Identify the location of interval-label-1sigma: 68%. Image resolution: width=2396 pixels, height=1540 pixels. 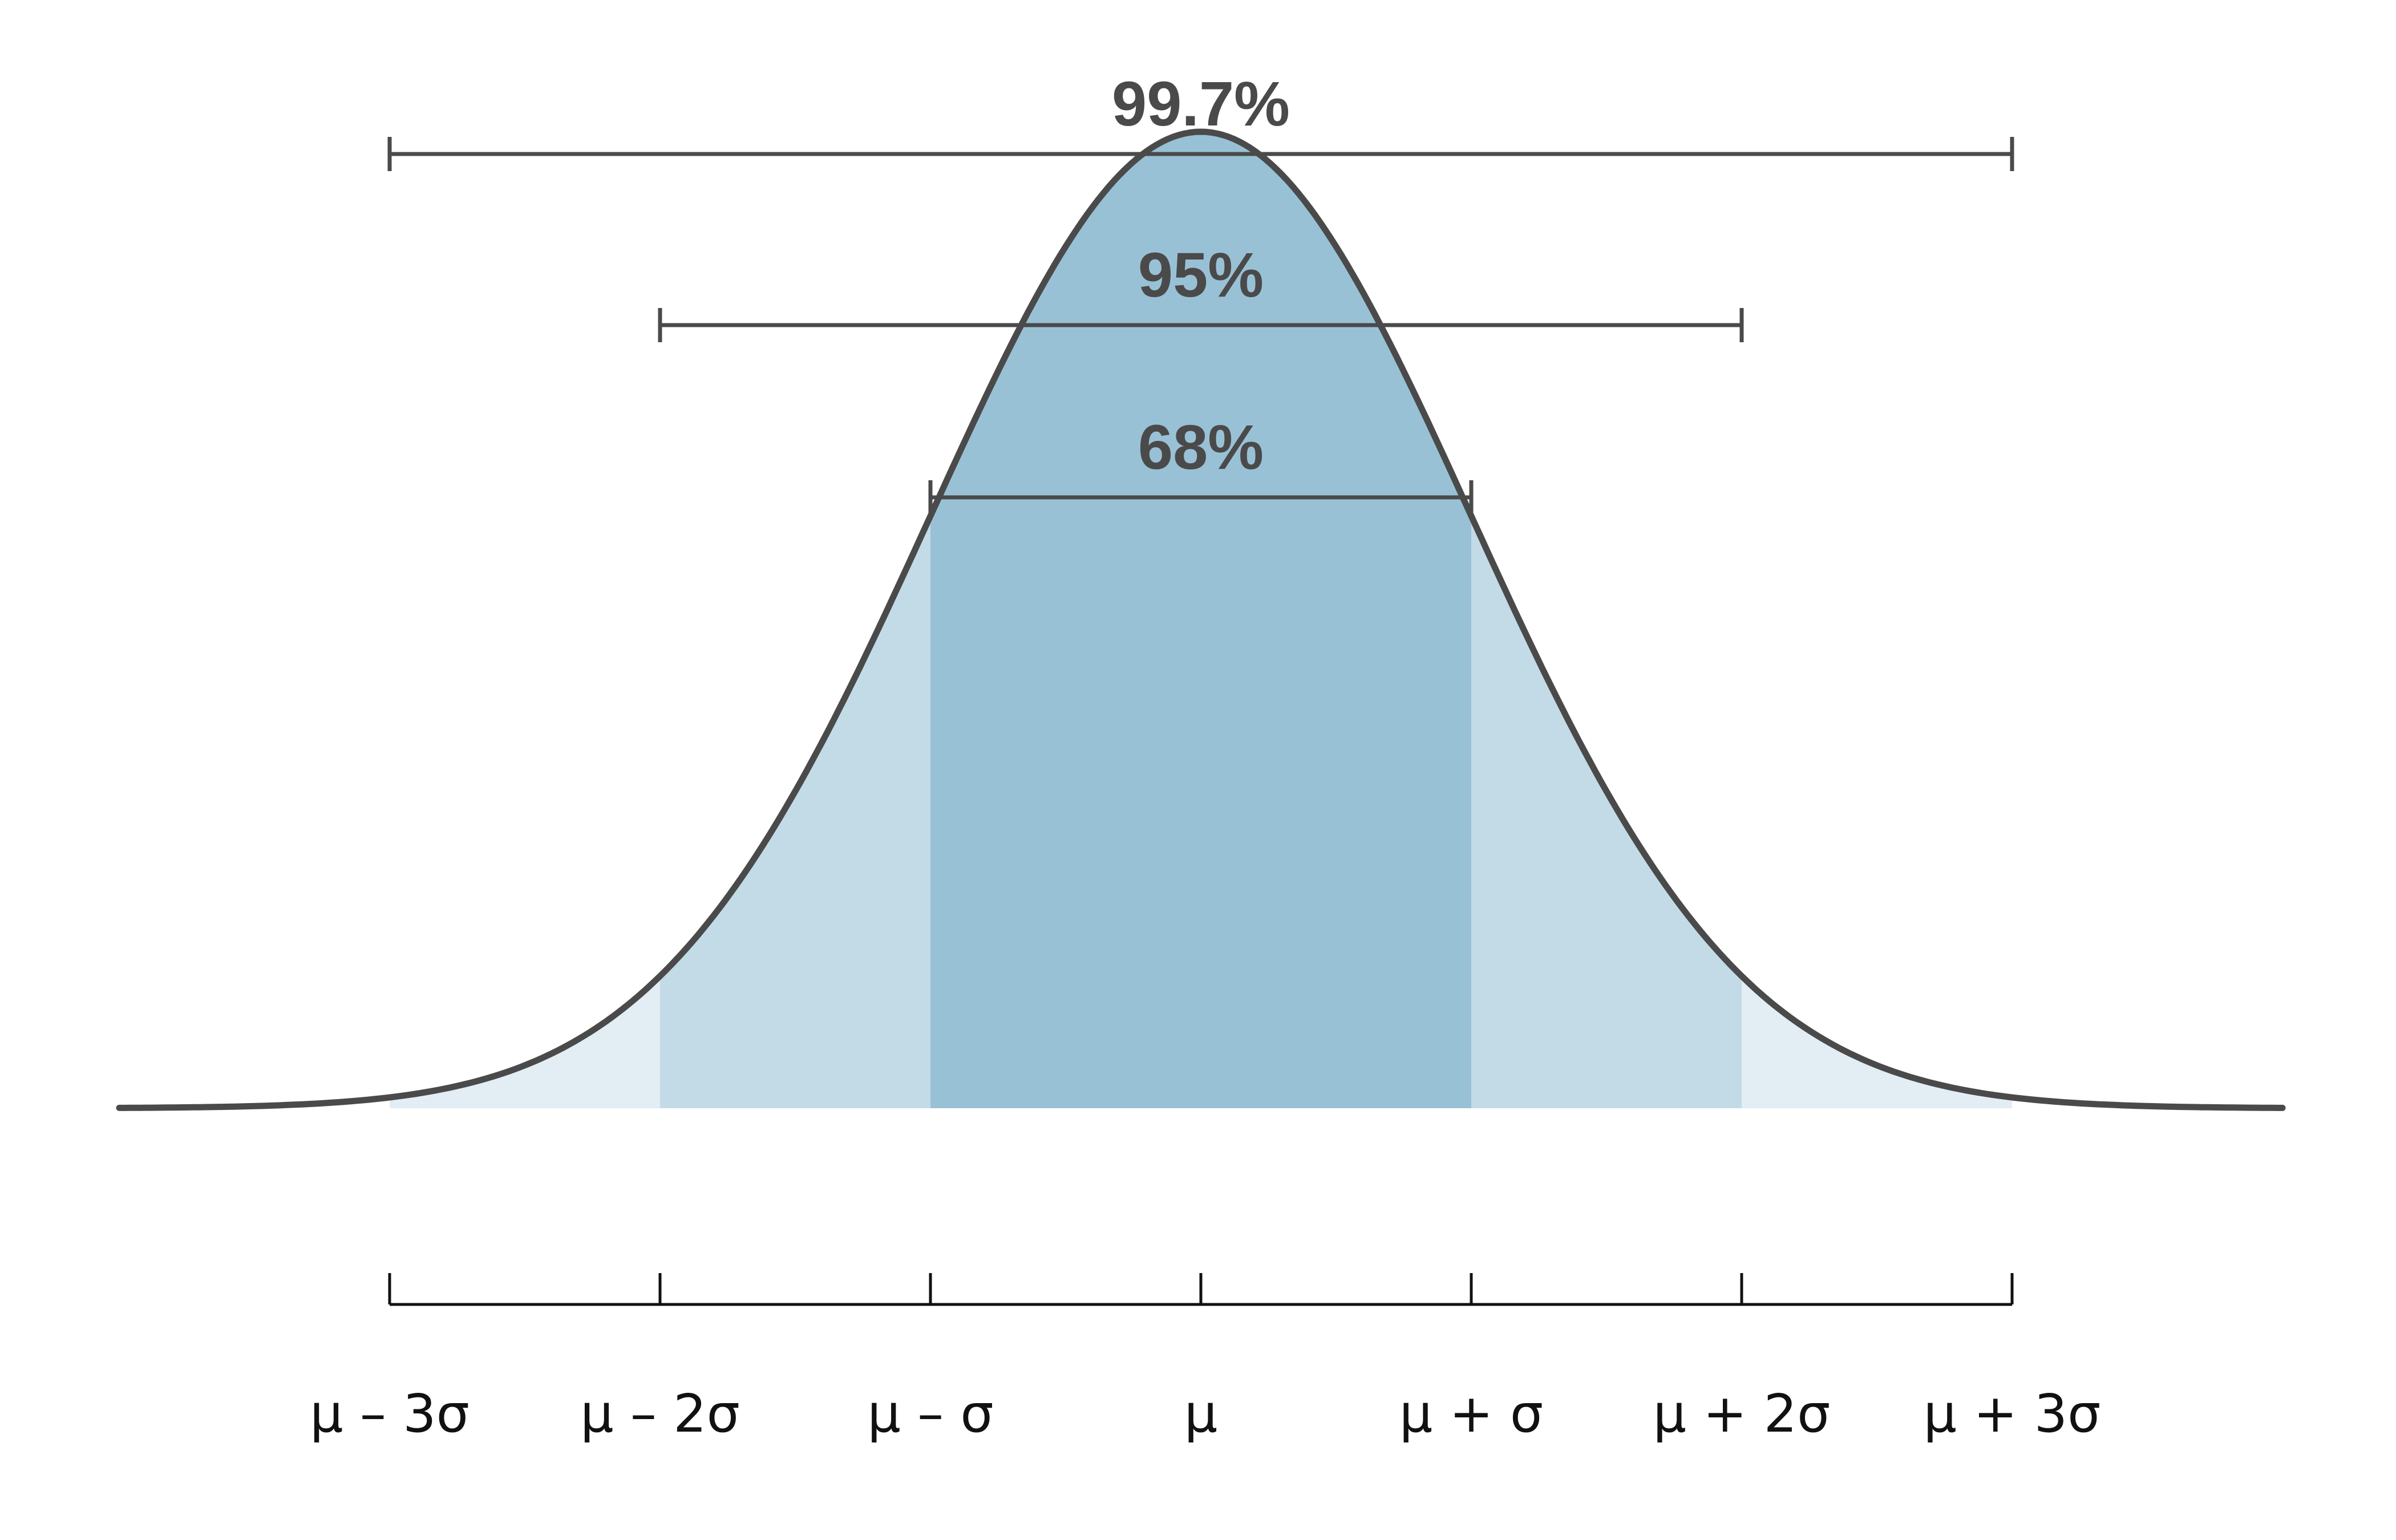
(1201, 447).